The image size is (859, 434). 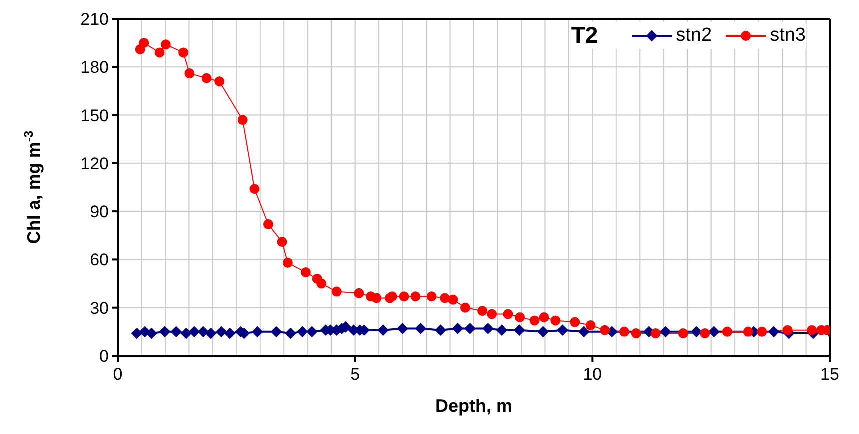 I want to click on y-tick-label: 180, so click(x=94, y=68).